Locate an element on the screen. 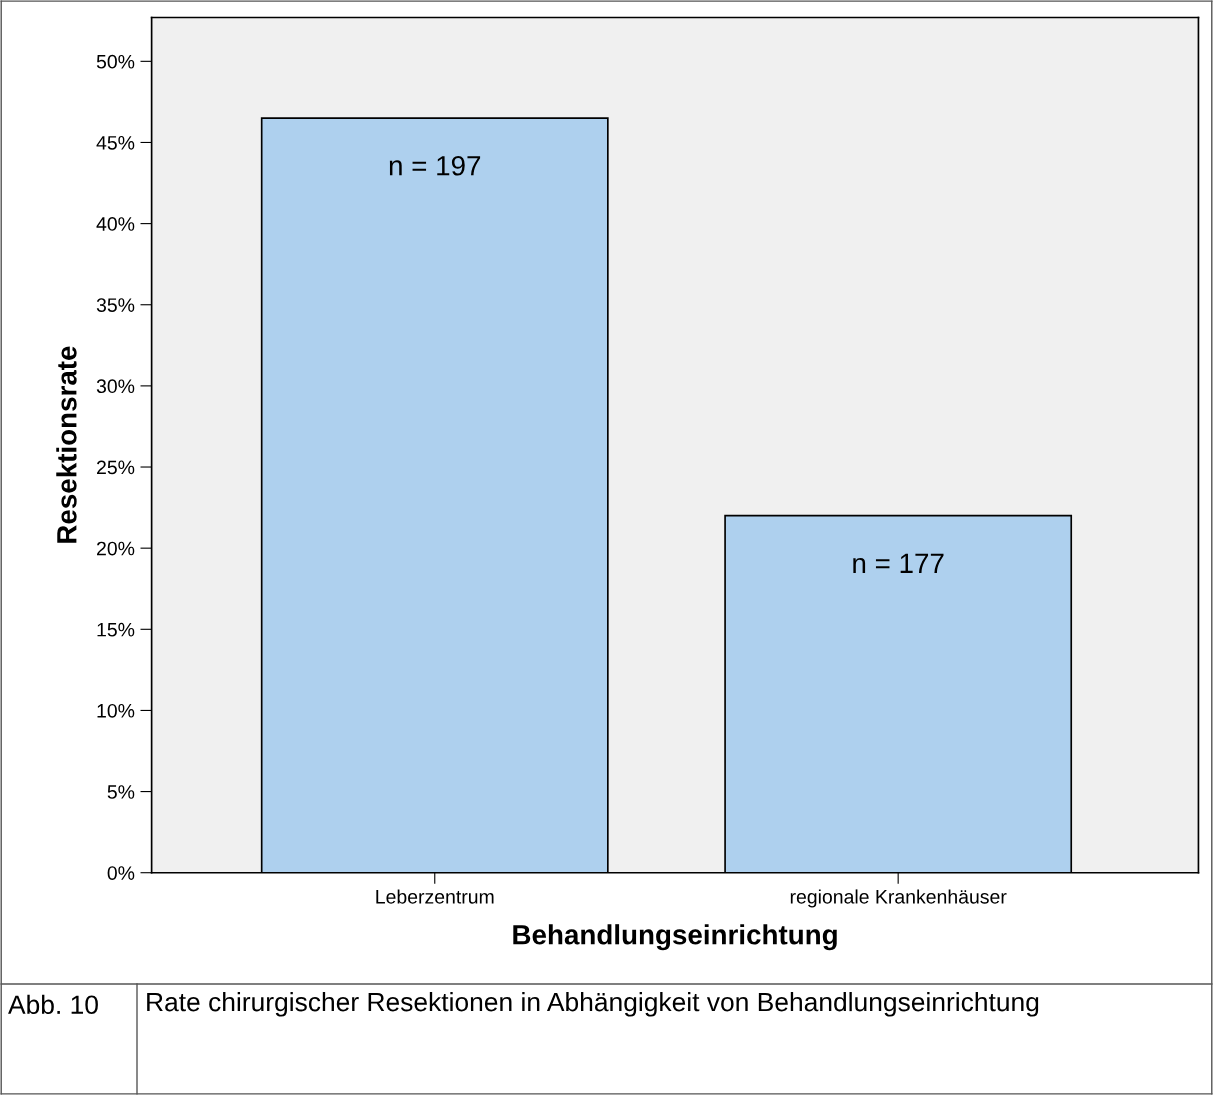  x-tick-label: regionale Krankenhäuser is located at coordinates (898, 898).